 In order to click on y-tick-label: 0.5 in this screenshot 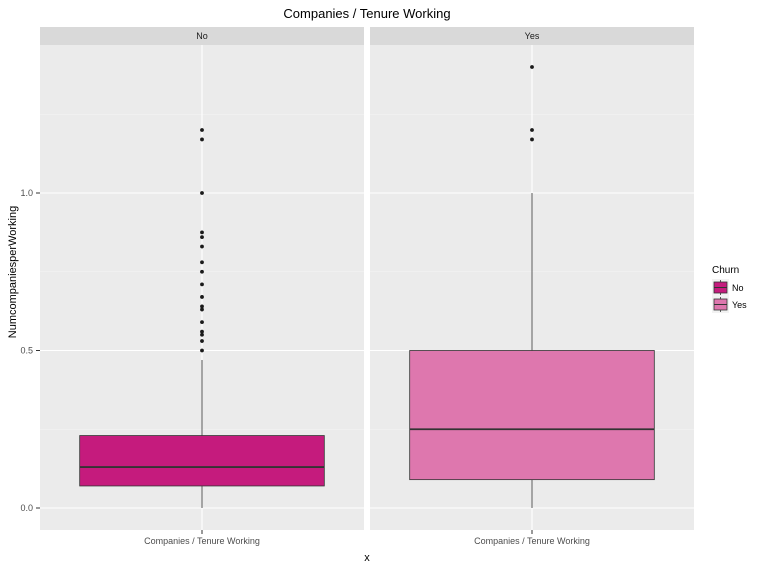, I will do `click(26, 351)`.